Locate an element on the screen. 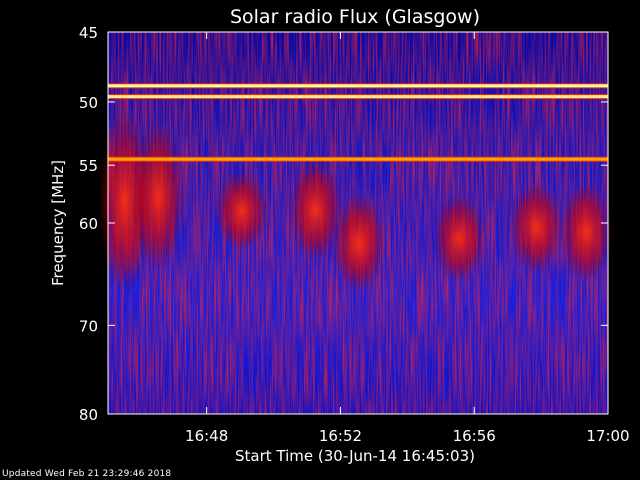 The height and width of the screenshot is (480, 640). y-tick-label: 50 is located at coordinates (88, 103).